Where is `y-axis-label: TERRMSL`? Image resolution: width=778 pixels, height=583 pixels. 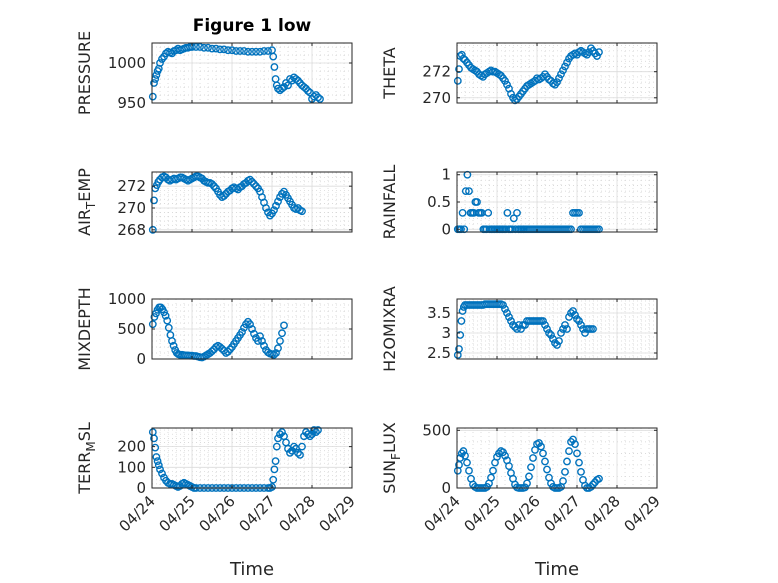 y-axis-label: TERRMSL is located at coordinates (86, 458).